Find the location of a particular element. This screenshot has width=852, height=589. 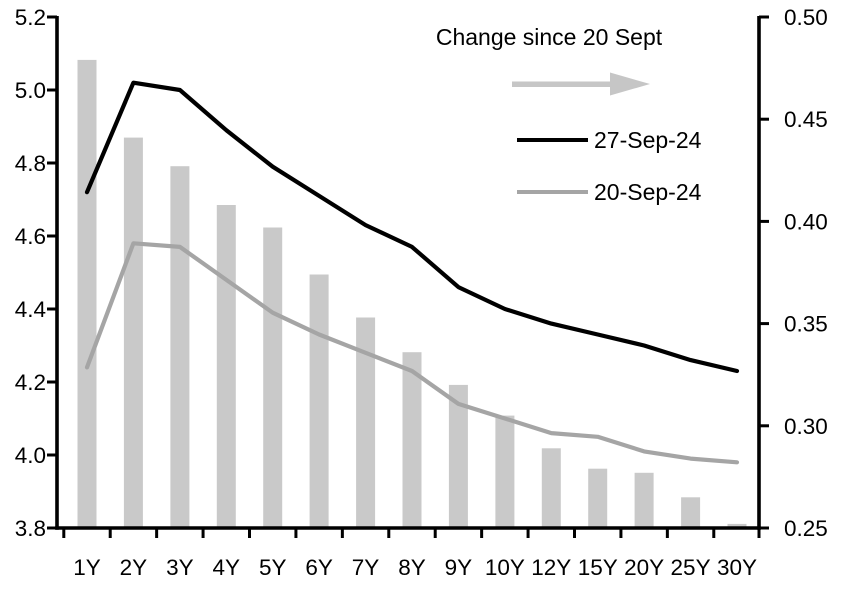

x-axis-label-5Y: 5Y is located at coordinates (273, 567).